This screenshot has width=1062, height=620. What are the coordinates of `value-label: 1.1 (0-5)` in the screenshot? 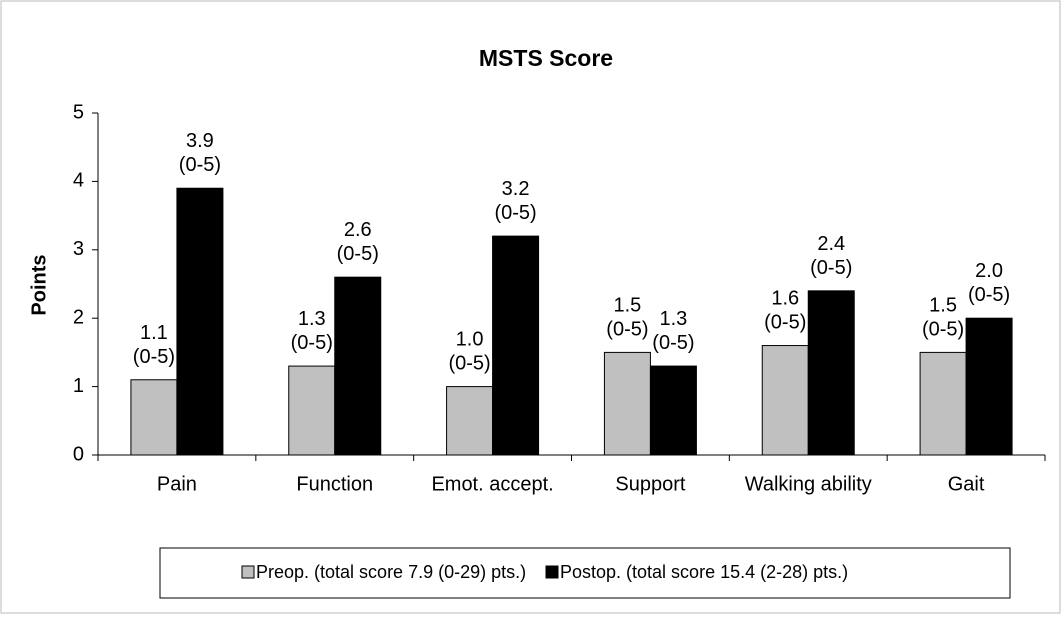 It's located at (154, 345).